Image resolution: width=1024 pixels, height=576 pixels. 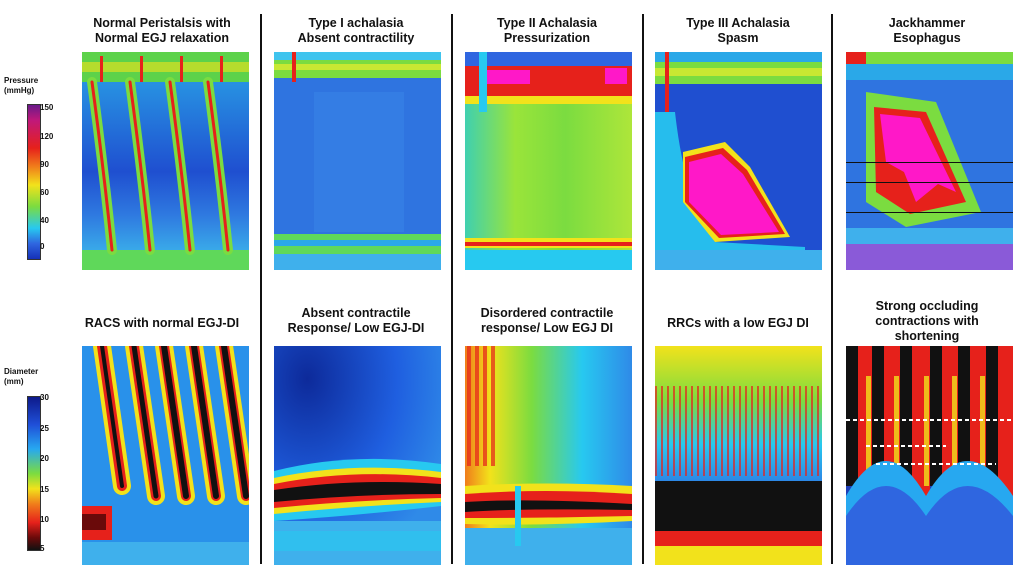 What do you see at coordinates (44, 458) in the screenshot?
I see `diameter-tick: 20` at bounding box center [44, 458].